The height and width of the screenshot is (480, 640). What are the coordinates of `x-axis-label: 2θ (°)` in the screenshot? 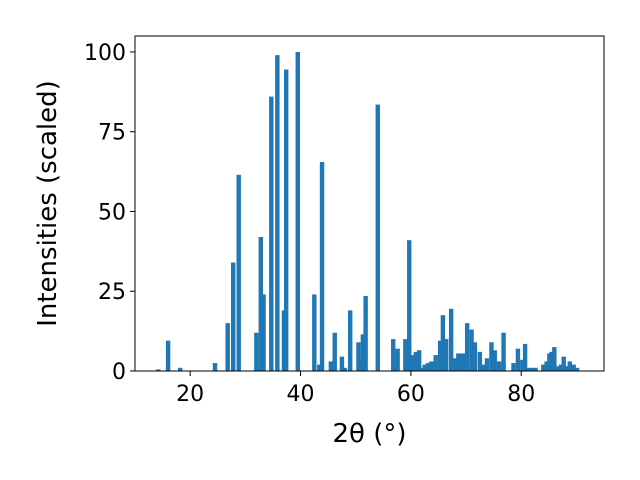 It's located at (369, 434).